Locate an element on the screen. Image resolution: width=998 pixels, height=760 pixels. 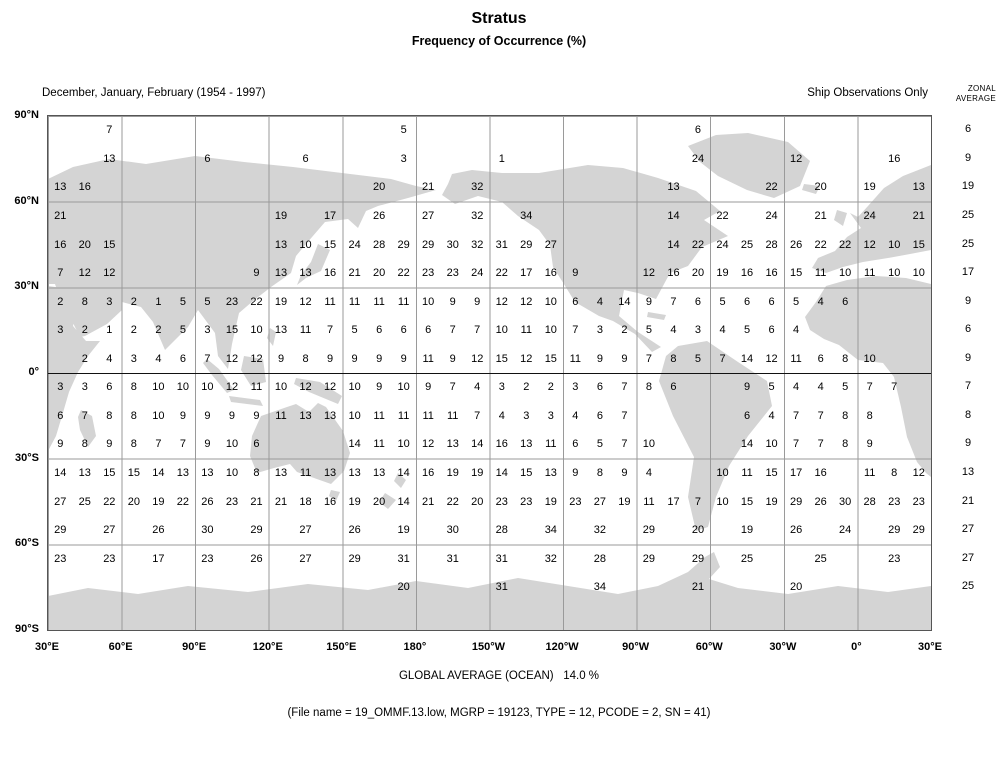
longitude-tick-label: 150°W is located at coordinates (488, 647).